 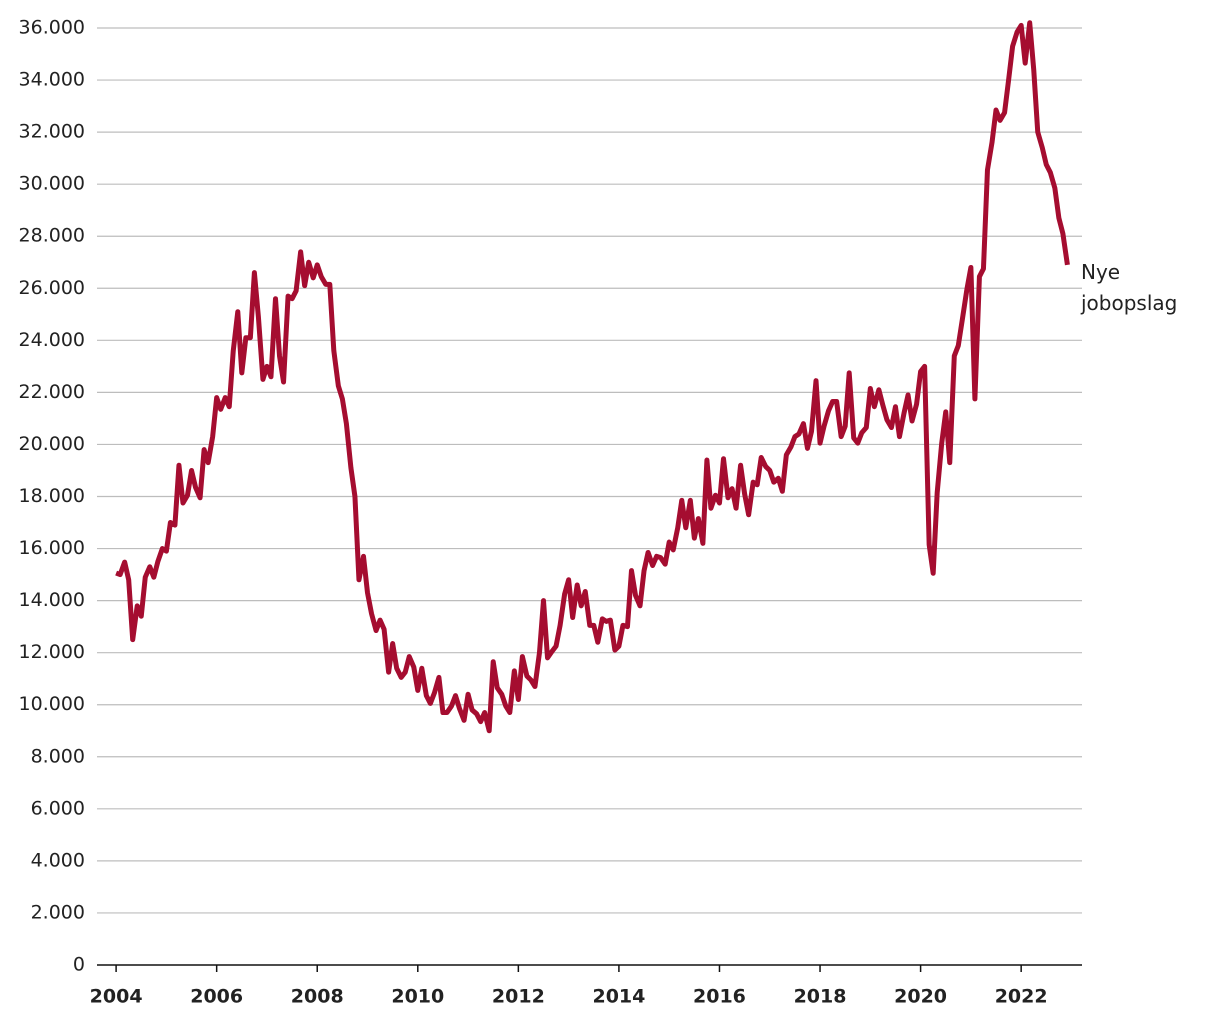 What do you see at coordinates (1129, 287) in the screenshot?
I see `annotation: Nye jobopslag` at bounding box center [1129, 287].